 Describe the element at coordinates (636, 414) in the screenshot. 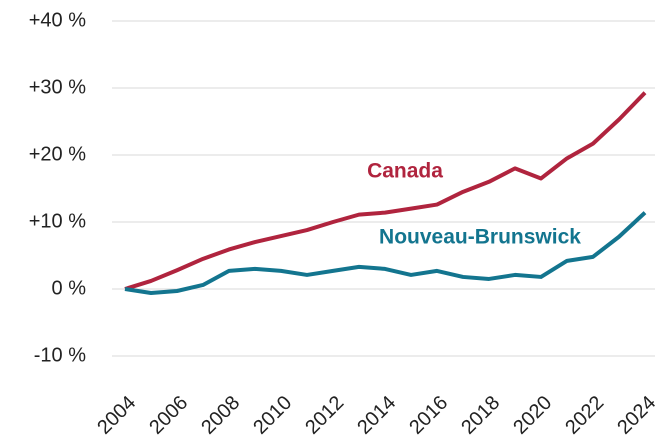

I see `x-tick-label: 2024` at that location.